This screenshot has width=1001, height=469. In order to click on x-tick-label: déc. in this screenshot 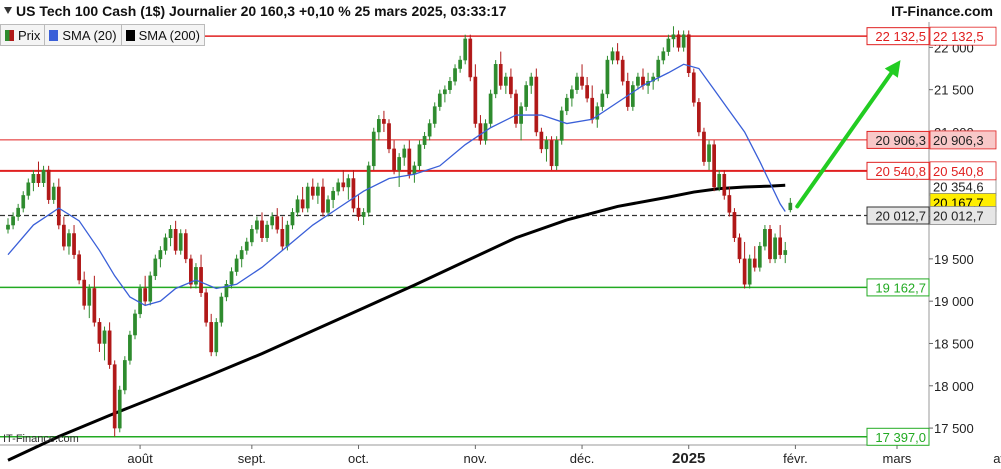, I will do `click(582, 458)`.